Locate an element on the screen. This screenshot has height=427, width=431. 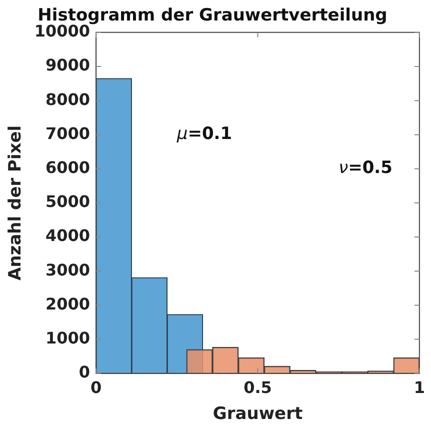
y-tick-label: 4000 is located at coordinates (68, 236).